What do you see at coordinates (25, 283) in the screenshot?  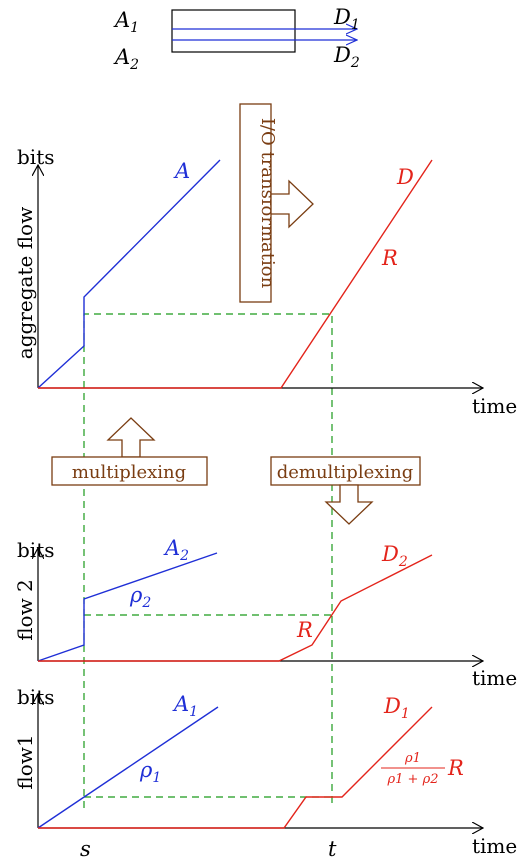 I see `aggregate-axis-title: aggregate flow` at bounding box center [25, 283].